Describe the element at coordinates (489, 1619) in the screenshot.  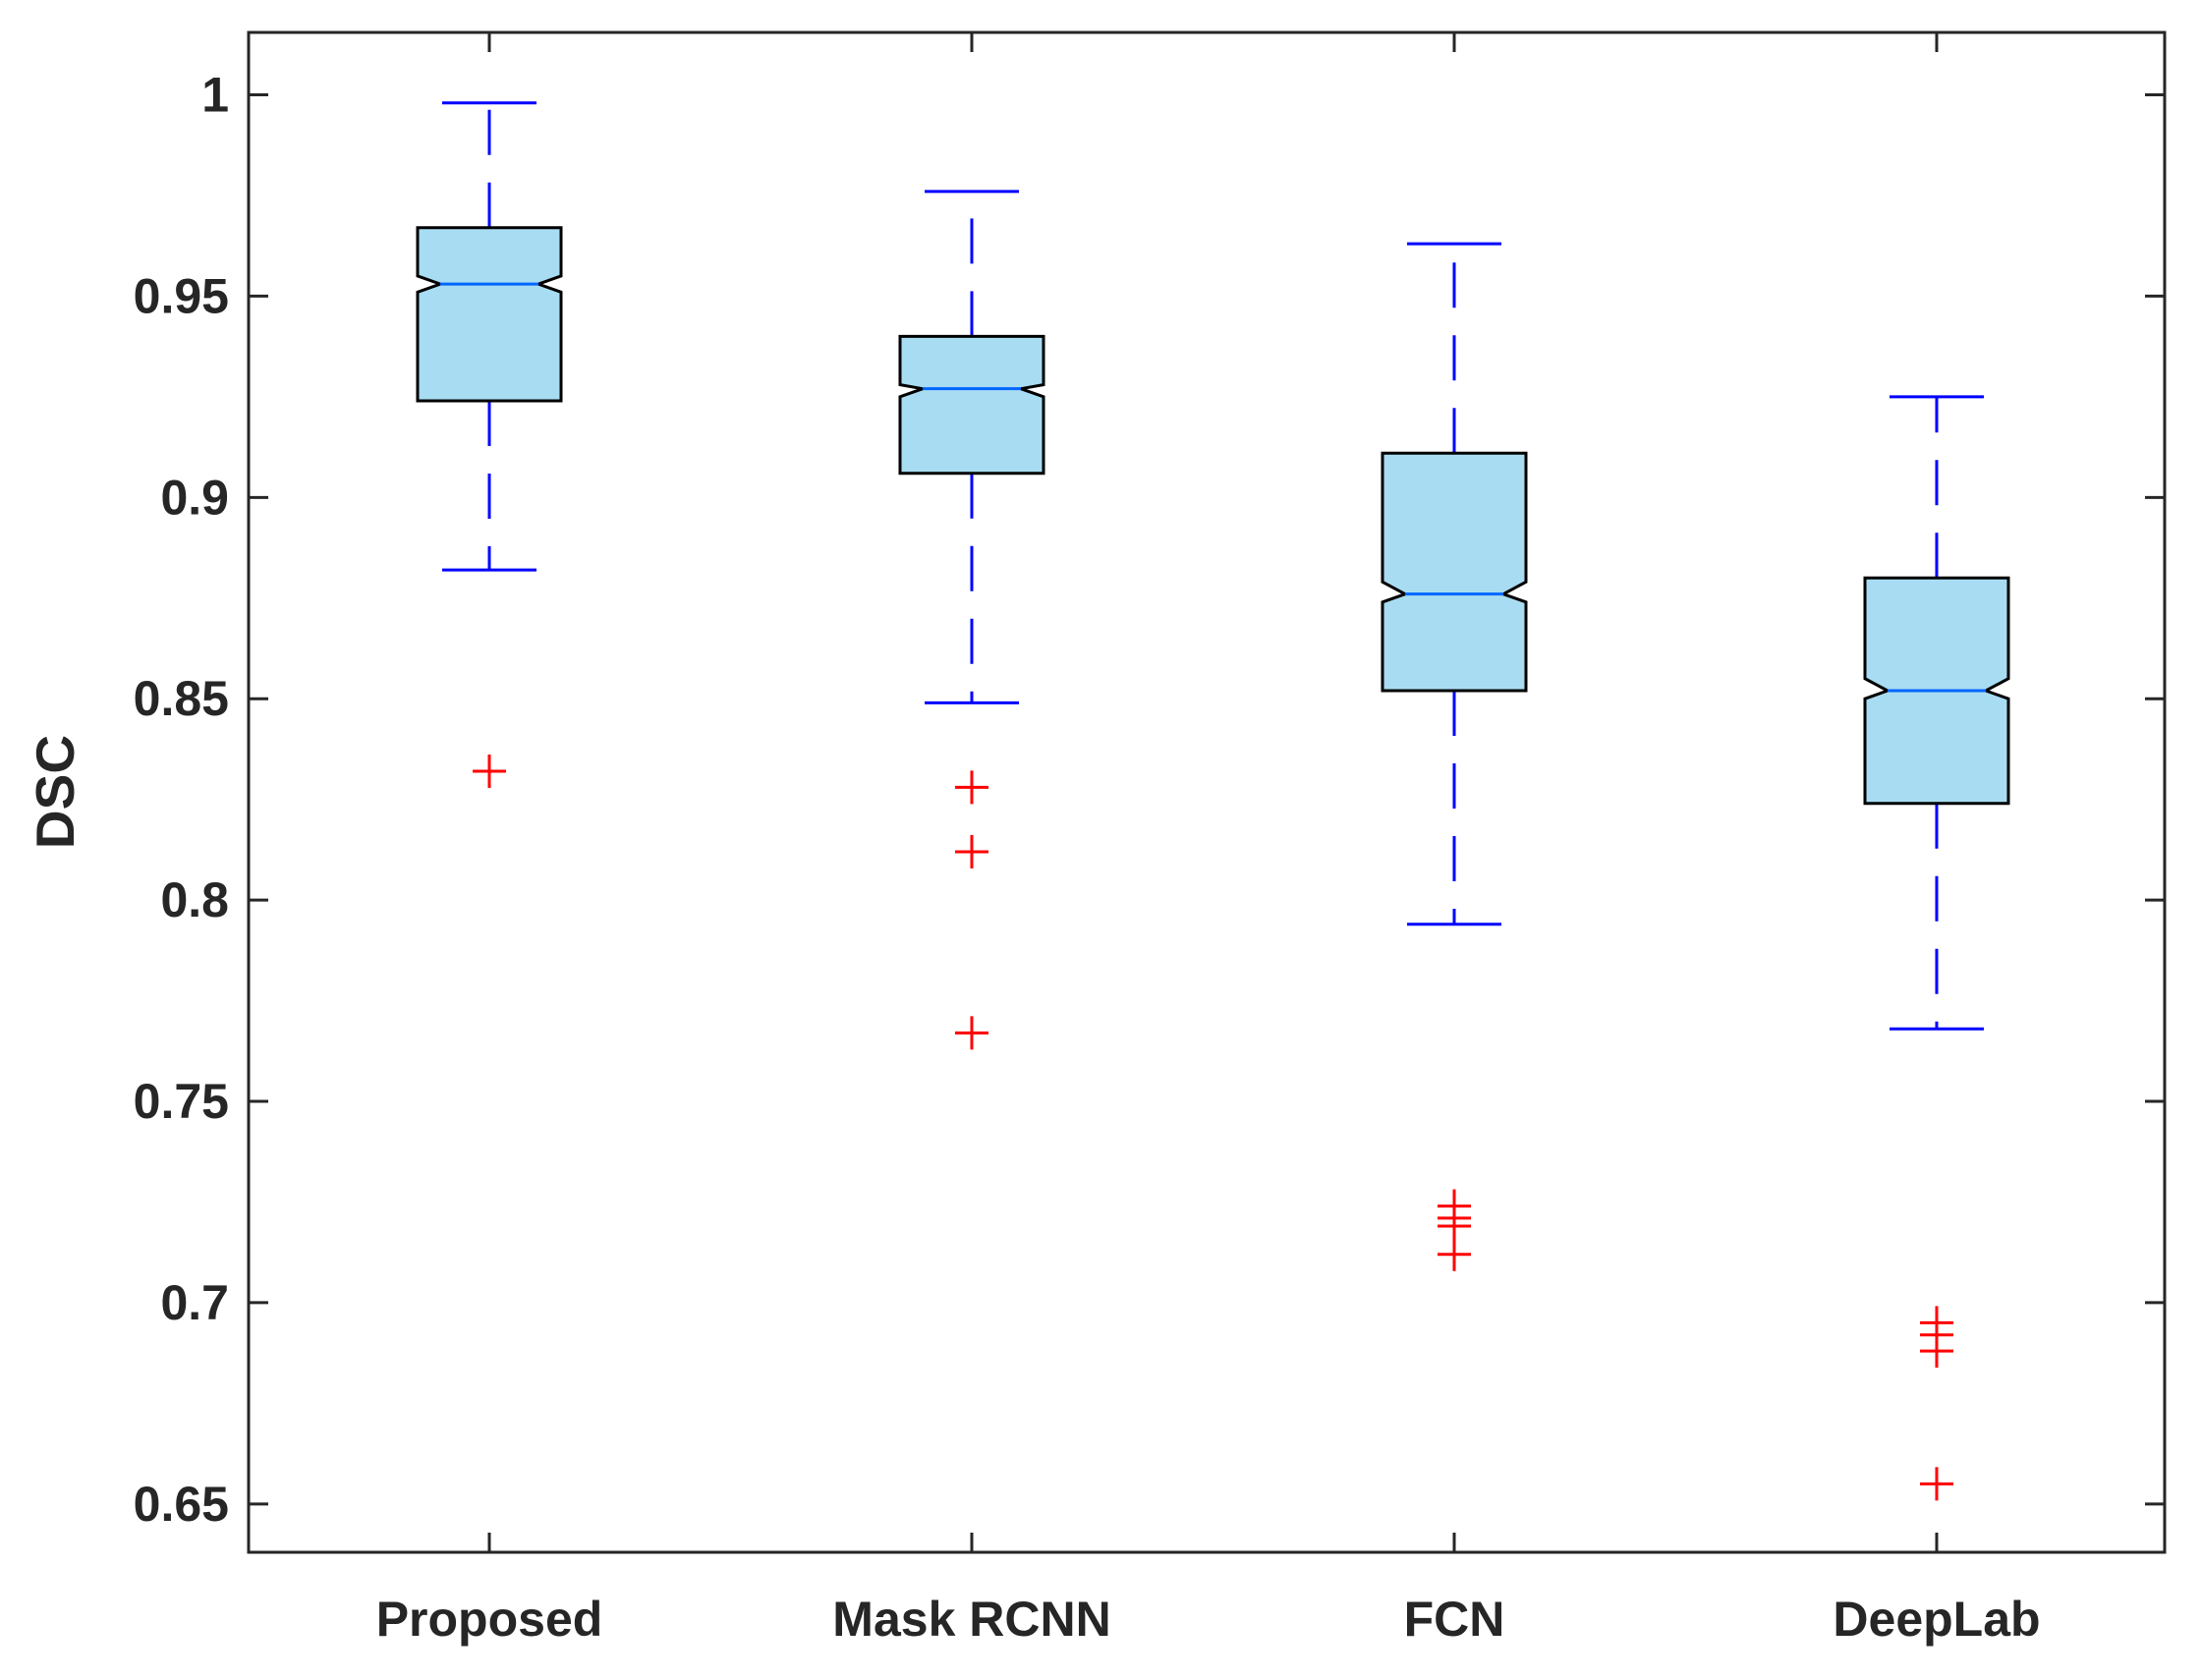
I see `x-tick-label: Proposed` at that location.